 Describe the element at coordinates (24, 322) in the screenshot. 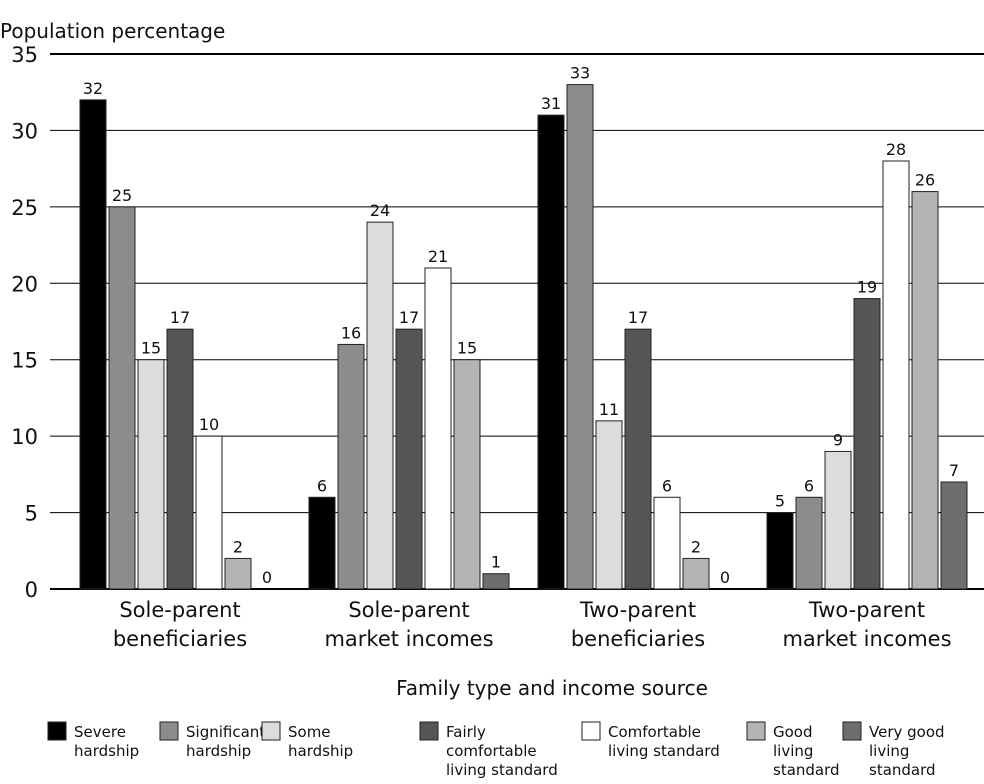

I see `y-axis-ticks: 0 5 10 15 20 25 30 35` at that location.